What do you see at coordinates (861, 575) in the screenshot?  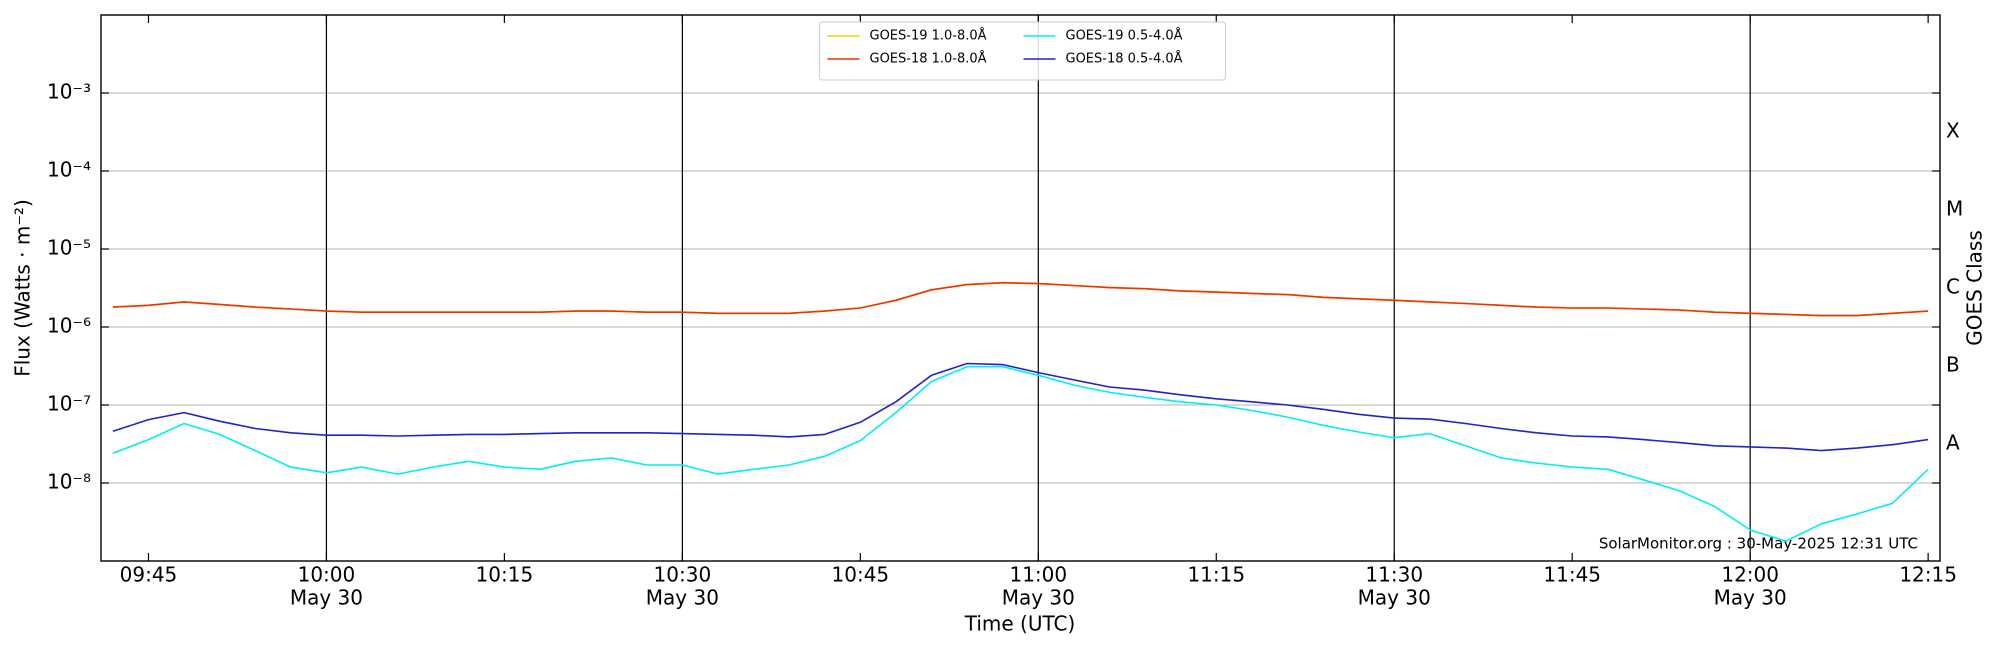 I see `x-tick-label: 10:45` at bounding box center [861, 575].